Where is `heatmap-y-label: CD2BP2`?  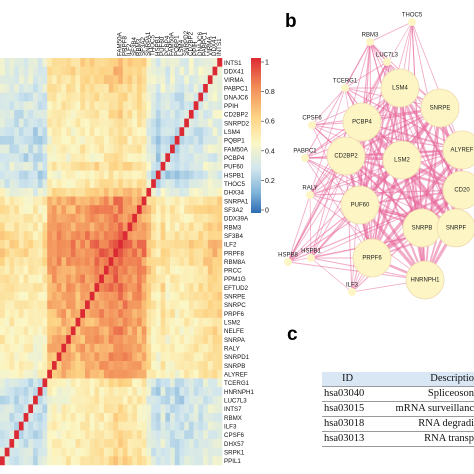
heatmap-y-label: CD2BP2 is located at coordinates (236, 115).